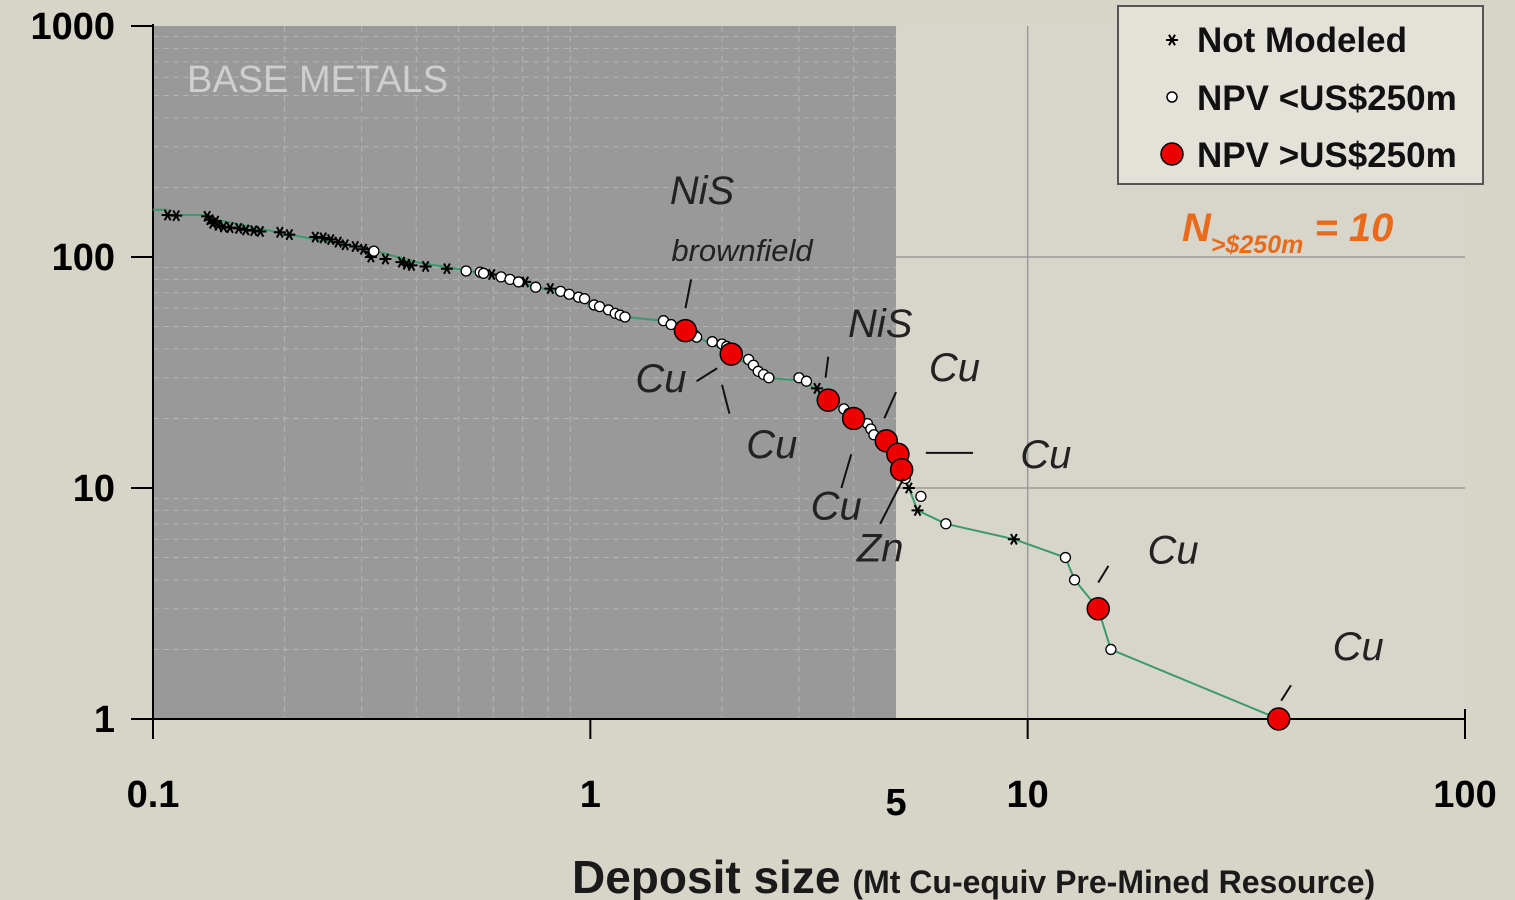  Describe the element at coordinates (1172, 154) in the screenshot. I see `legend-marker-large-circle` at that location.